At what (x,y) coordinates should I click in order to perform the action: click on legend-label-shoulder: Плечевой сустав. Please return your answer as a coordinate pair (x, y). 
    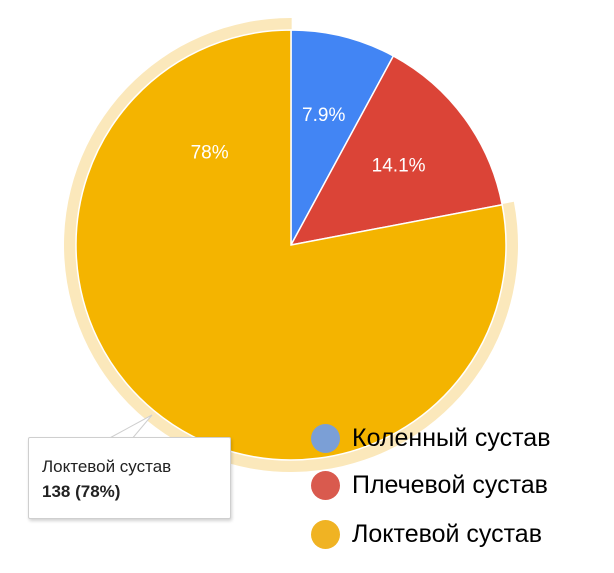
    Looking at the image, I should click on (450, 484).